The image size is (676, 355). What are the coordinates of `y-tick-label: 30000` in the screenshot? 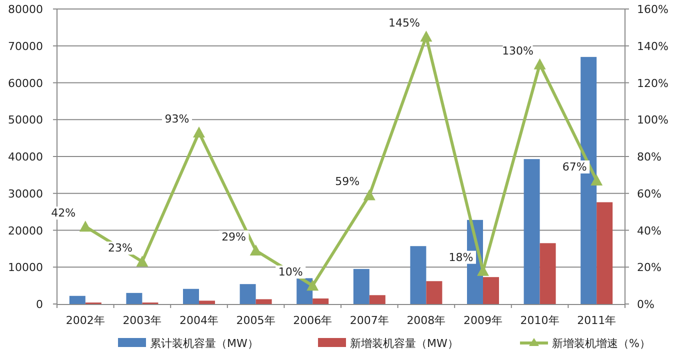 It's located at (25, 193).